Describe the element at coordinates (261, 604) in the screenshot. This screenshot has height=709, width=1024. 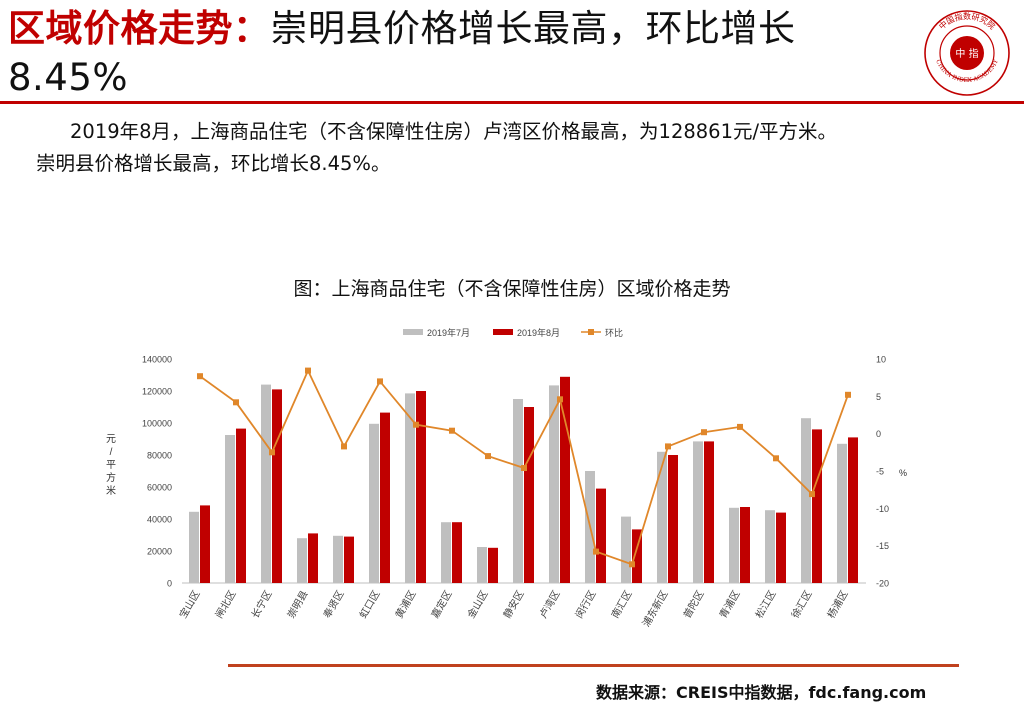
I see `x-tick-label: 长宁区` at that location.